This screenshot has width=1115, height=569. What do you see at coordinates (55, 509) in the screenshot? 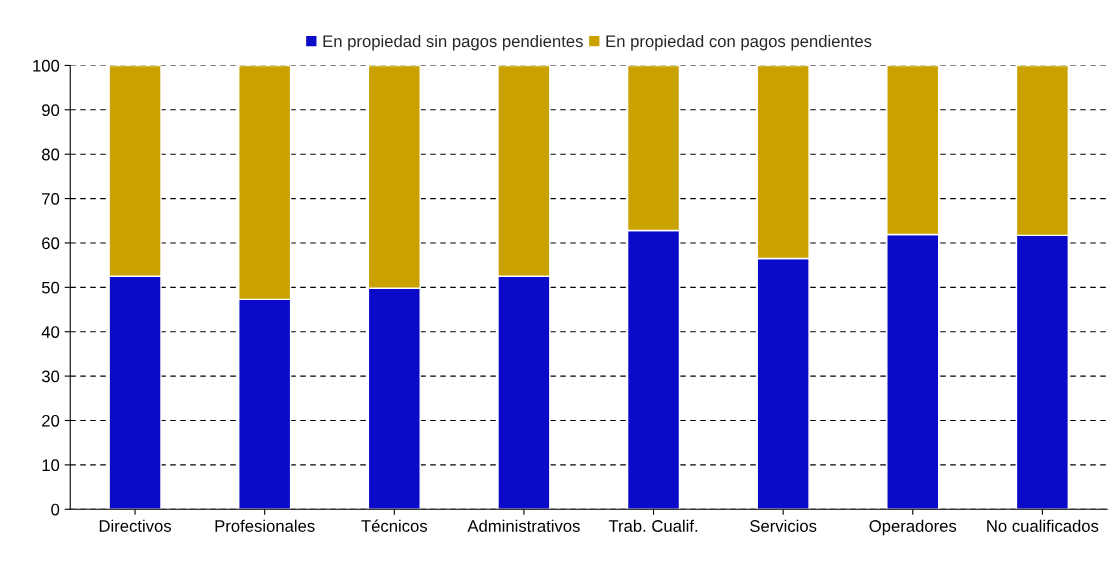
I see `y-tick-label: 0` at bounding box center [55, 509].